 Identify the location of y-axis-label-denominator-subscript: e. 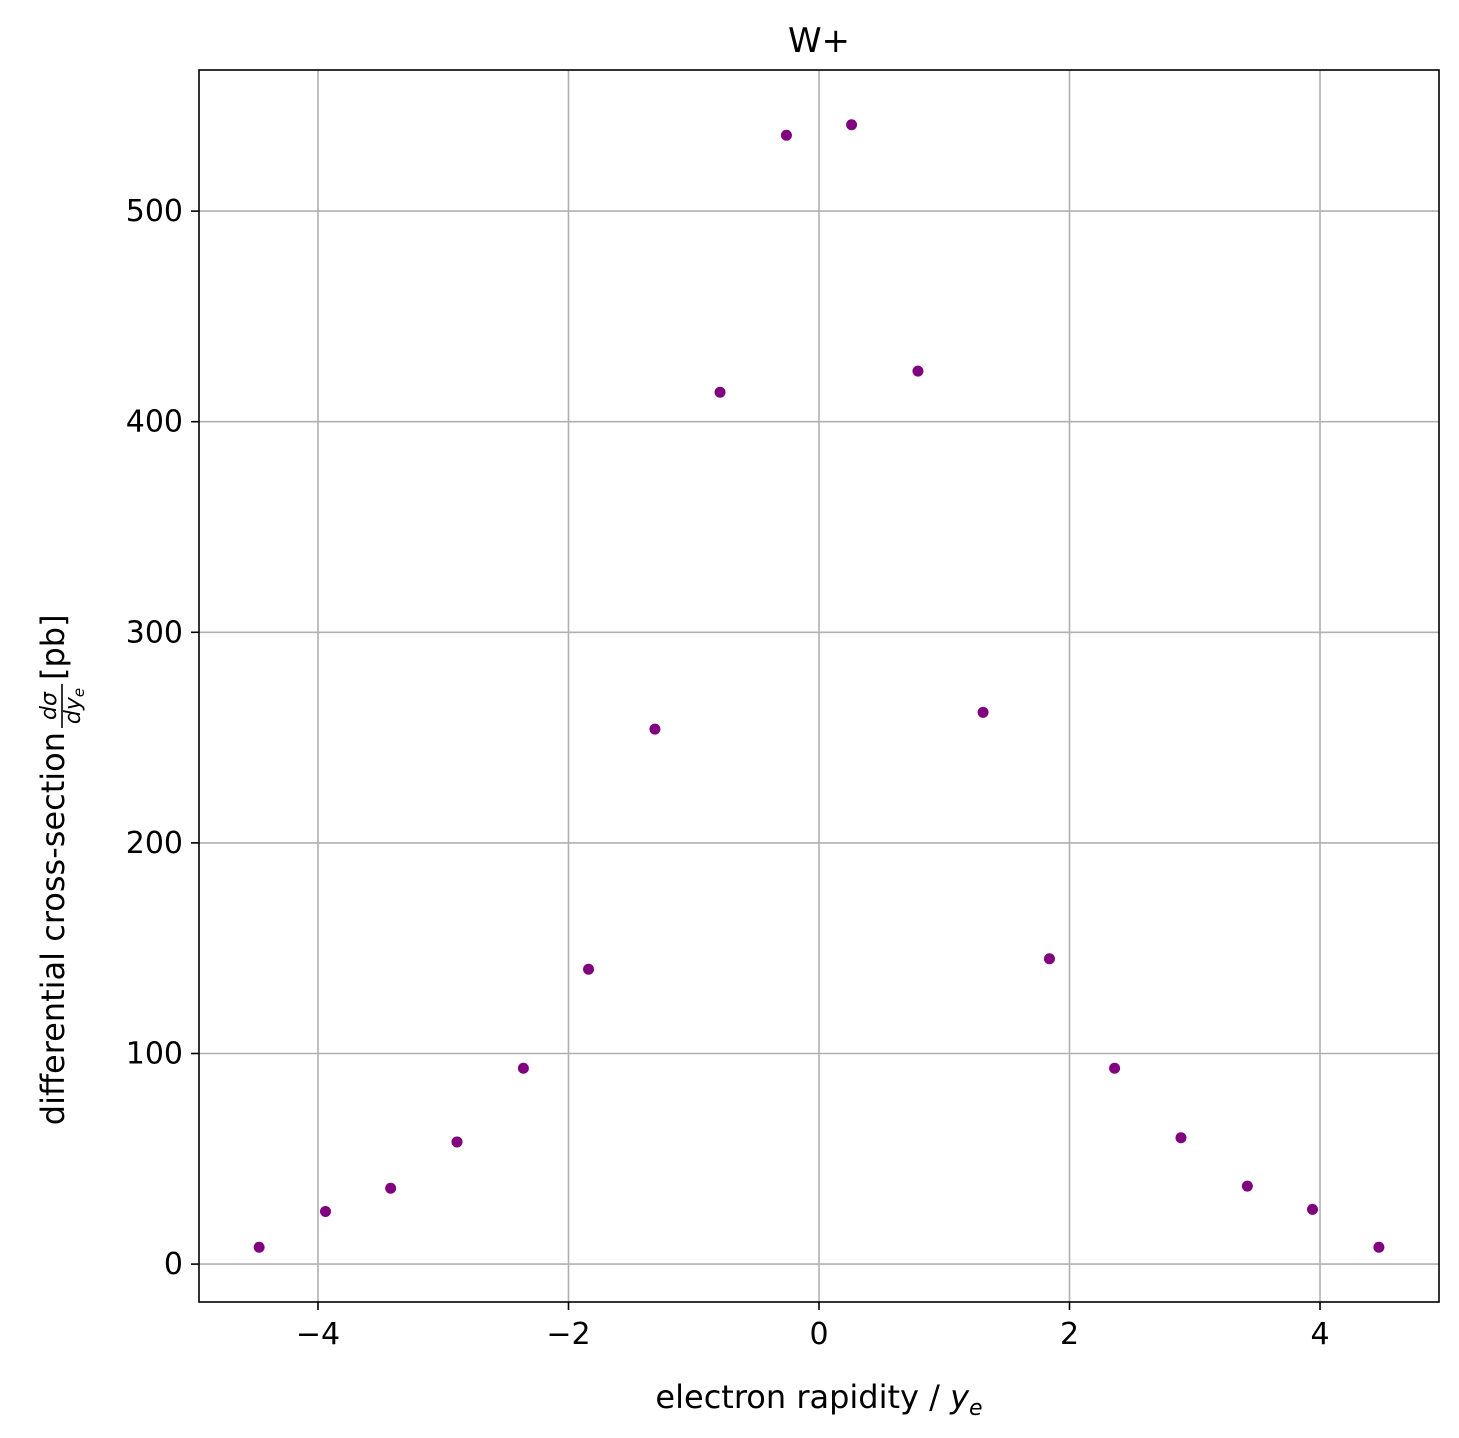
(79, 692).